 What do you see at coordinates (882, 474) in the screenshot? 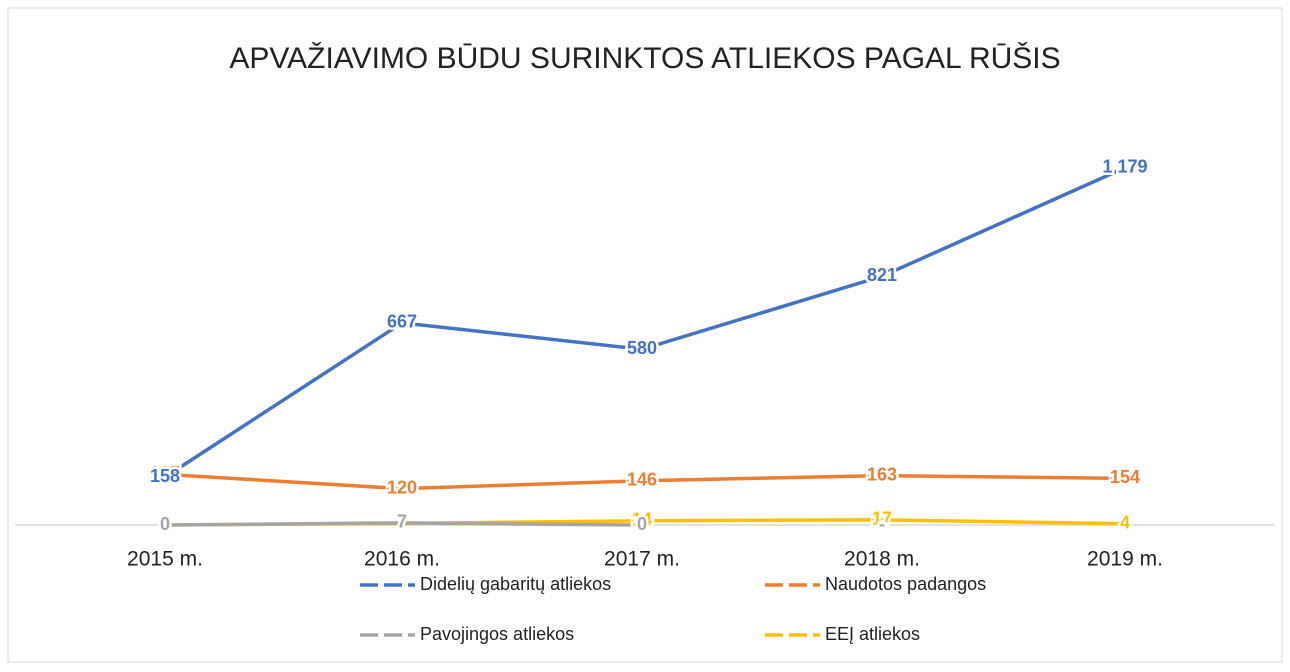
I see `data-label: 163` at bounding box center [882, 474].